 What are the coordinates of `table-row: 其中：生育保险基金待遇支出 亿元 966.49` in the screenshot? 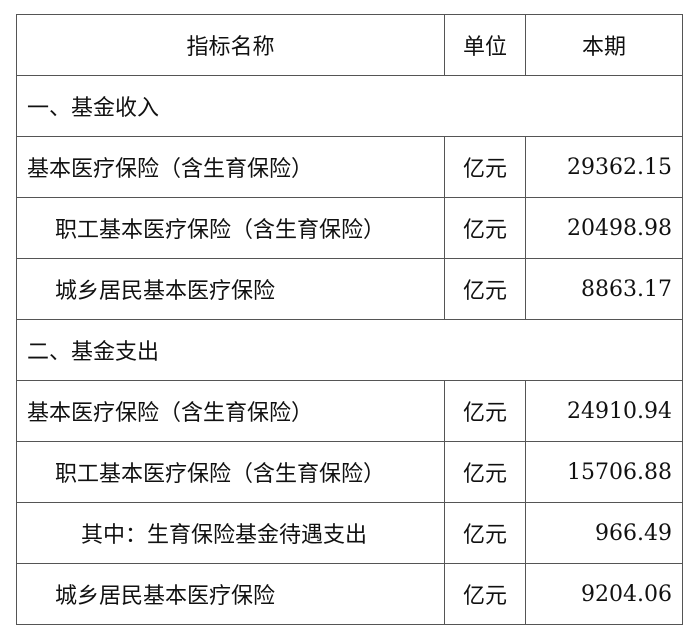 It's located at (349, 533).